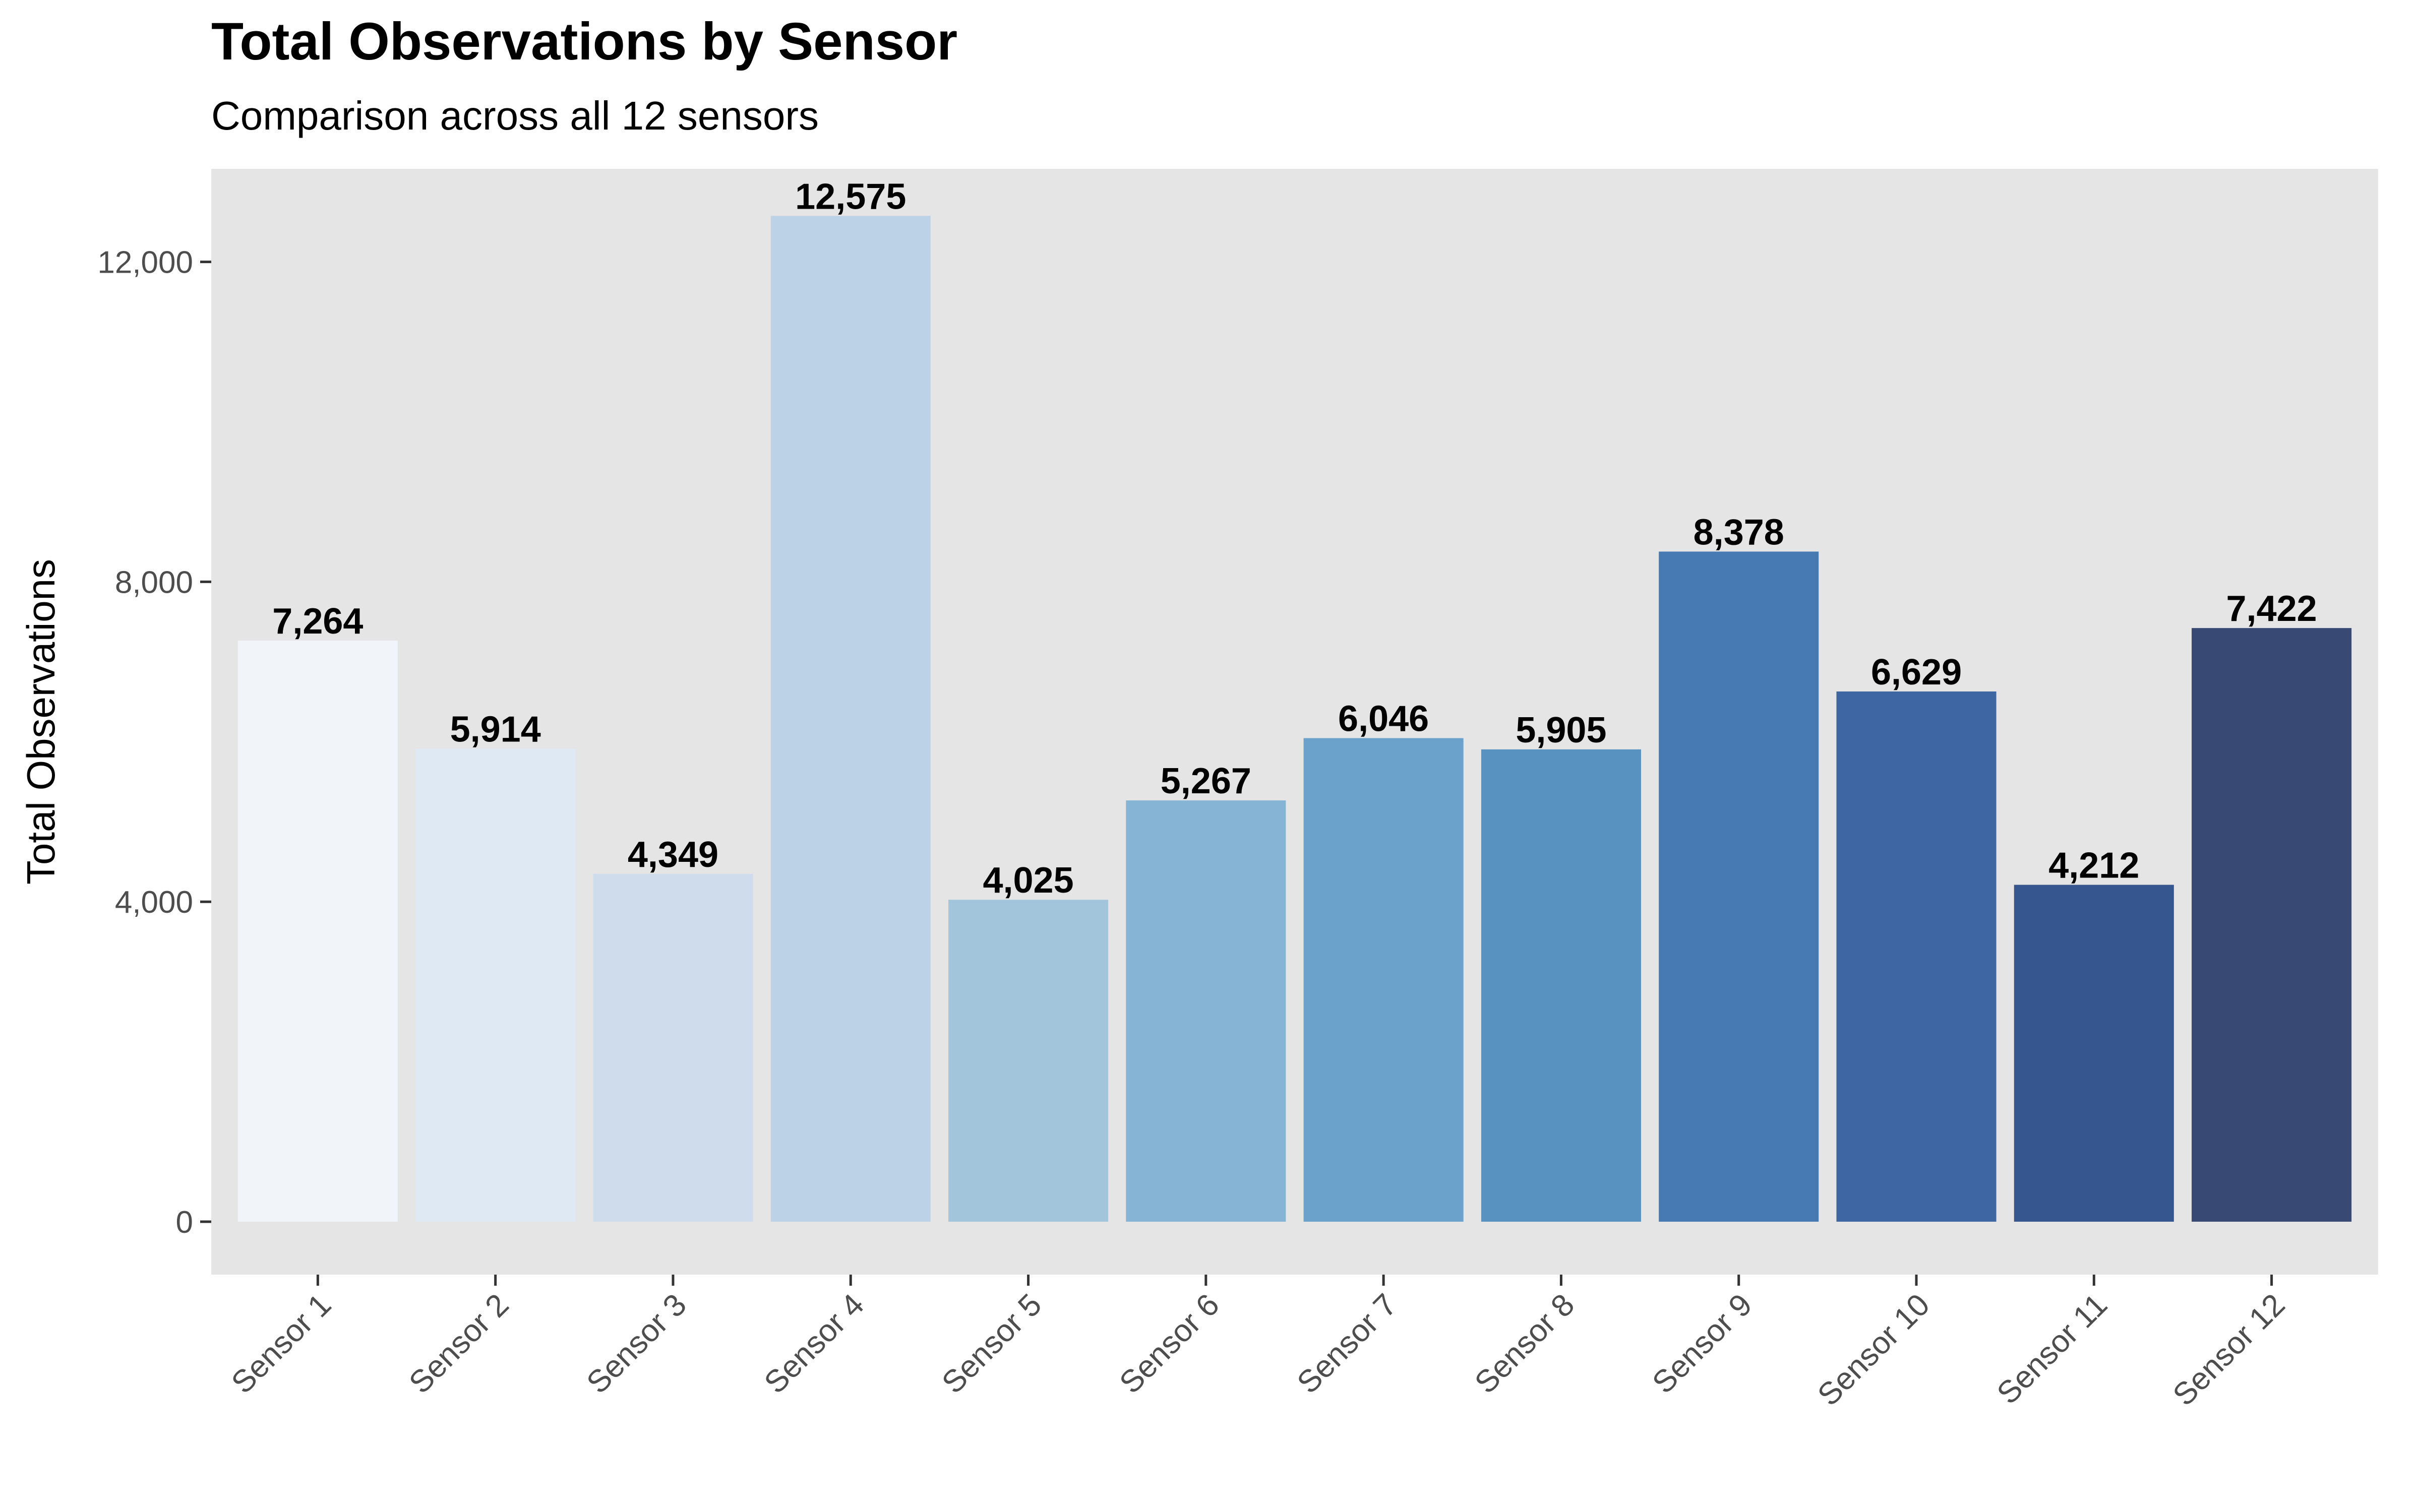 The image size is (2420, 1512). What do you see at coordinates (2271, 609) in the screenshot?
I see `bar-value-label: 7,422` at bounding box center [2271, 609].